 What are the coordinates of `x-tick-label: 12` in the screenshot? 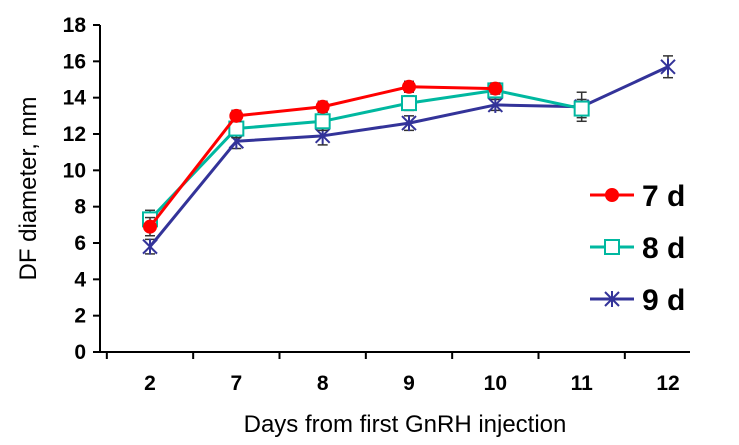 It's located at (667, 383).